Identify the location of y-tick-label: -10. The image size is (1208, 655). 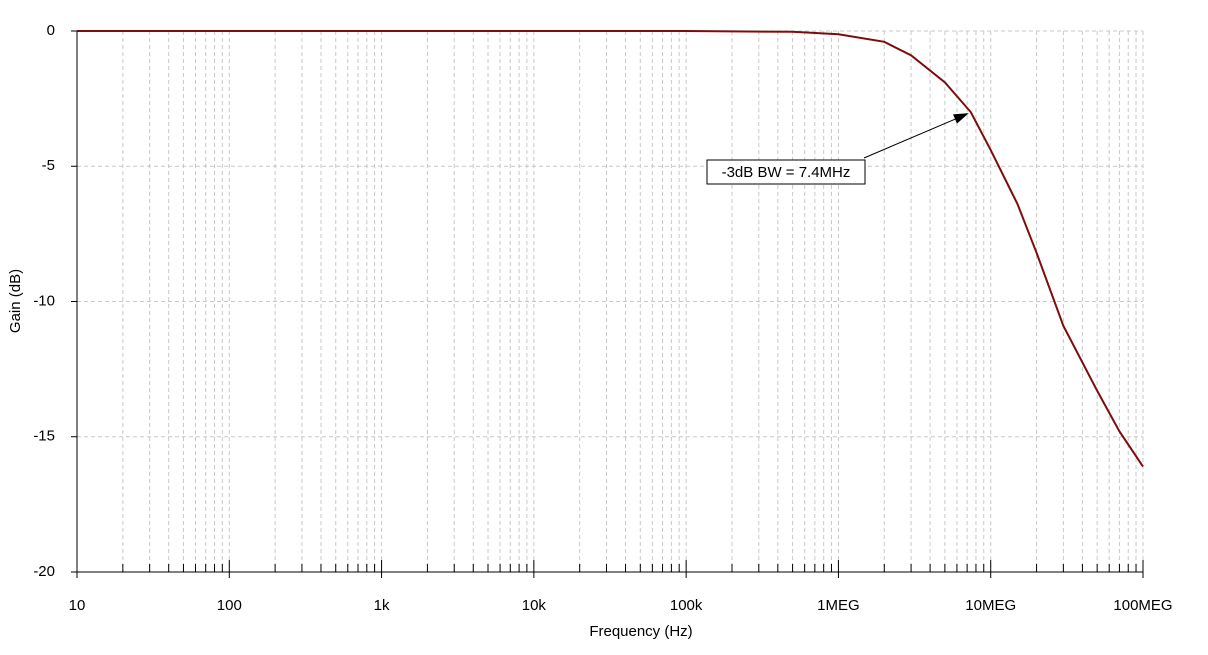
(44, 300).